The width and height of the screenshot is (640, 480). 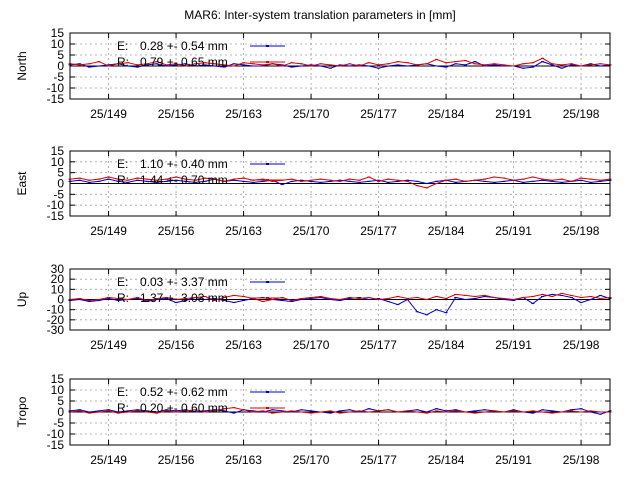 I want to click on y-axis-label: Tropo, so click(x=22, y=411).